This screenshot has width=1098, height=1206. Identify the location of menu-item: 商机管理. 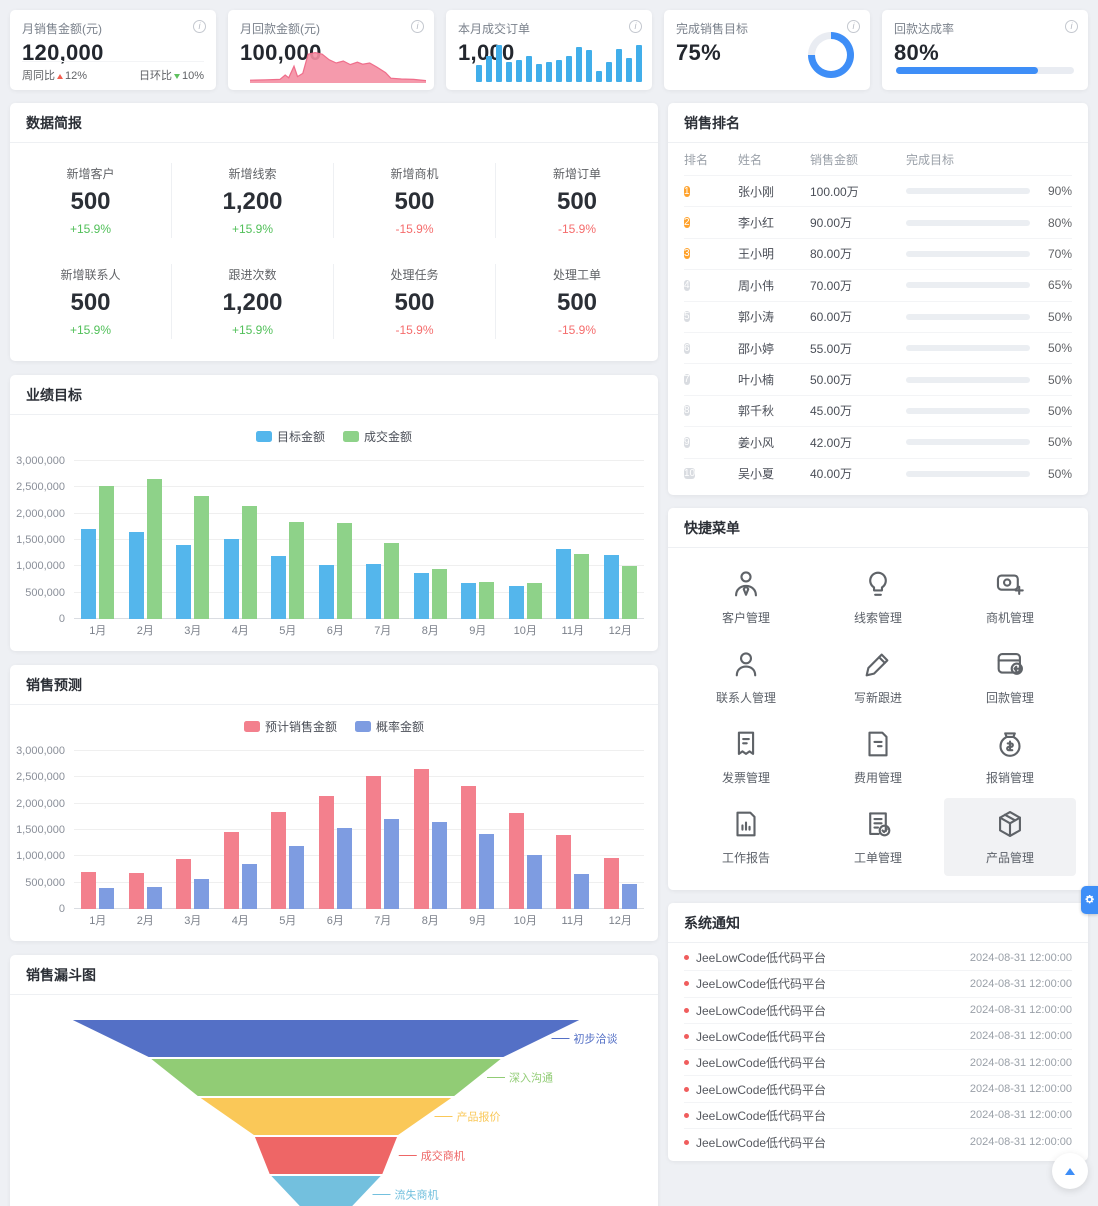
(1010, 597).